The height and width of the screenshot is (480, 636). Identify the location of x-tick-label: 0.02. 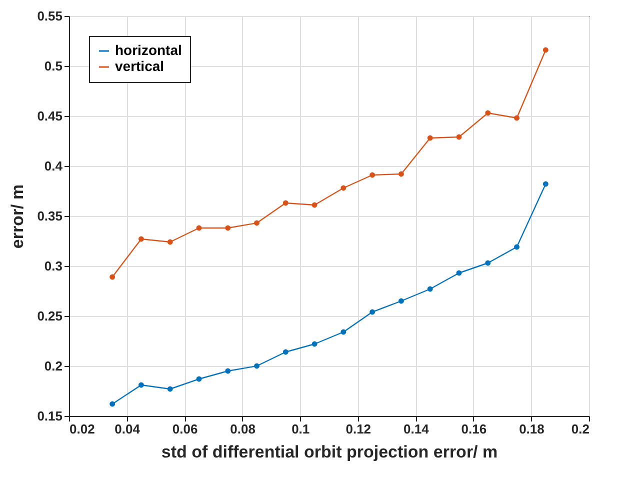
(82, 429).